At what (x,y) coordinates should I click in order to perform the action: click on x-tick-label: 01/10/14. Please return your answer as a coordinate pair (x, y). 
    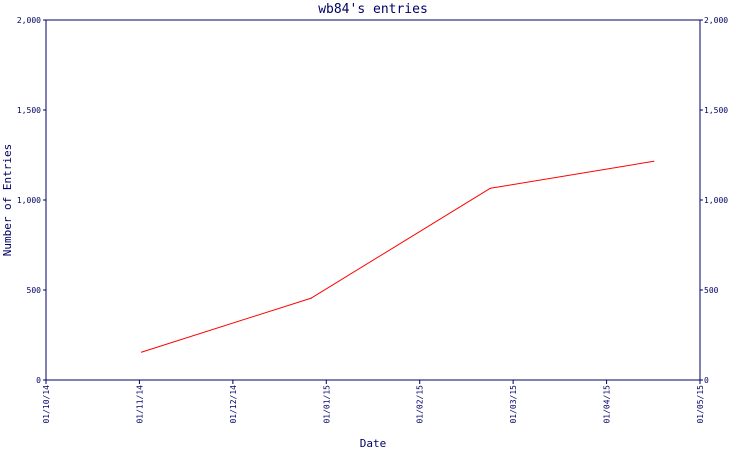
    Looking at the image, I should click on (46, 404).